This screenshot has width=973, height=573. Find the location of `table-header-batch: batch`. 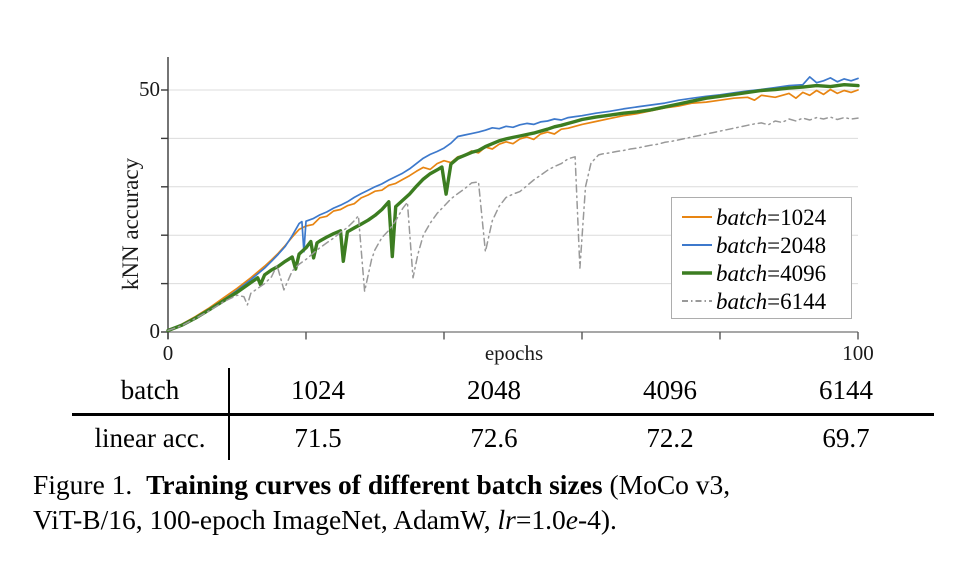

table-header-batch: batch is located at coordinates (151, 390).